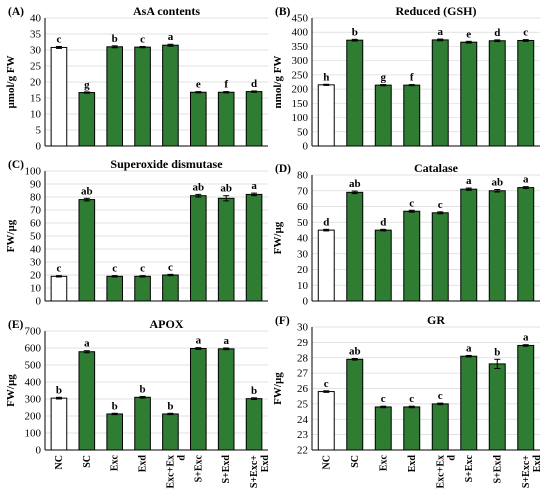 The width and height of the screenshot is (550, 493). Describe the element at coordinates (33, 434) in the screenshot. I see `panel-e-ytick-label: 100` at that location.